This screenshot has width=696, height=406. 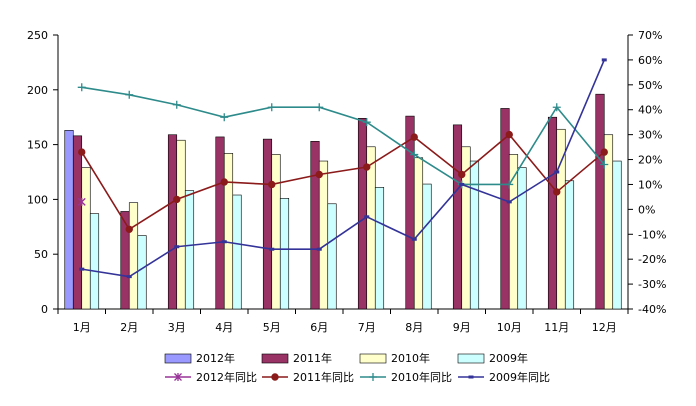 I want to click on y-left-tick-label: 150, so click(x=37, y=145).